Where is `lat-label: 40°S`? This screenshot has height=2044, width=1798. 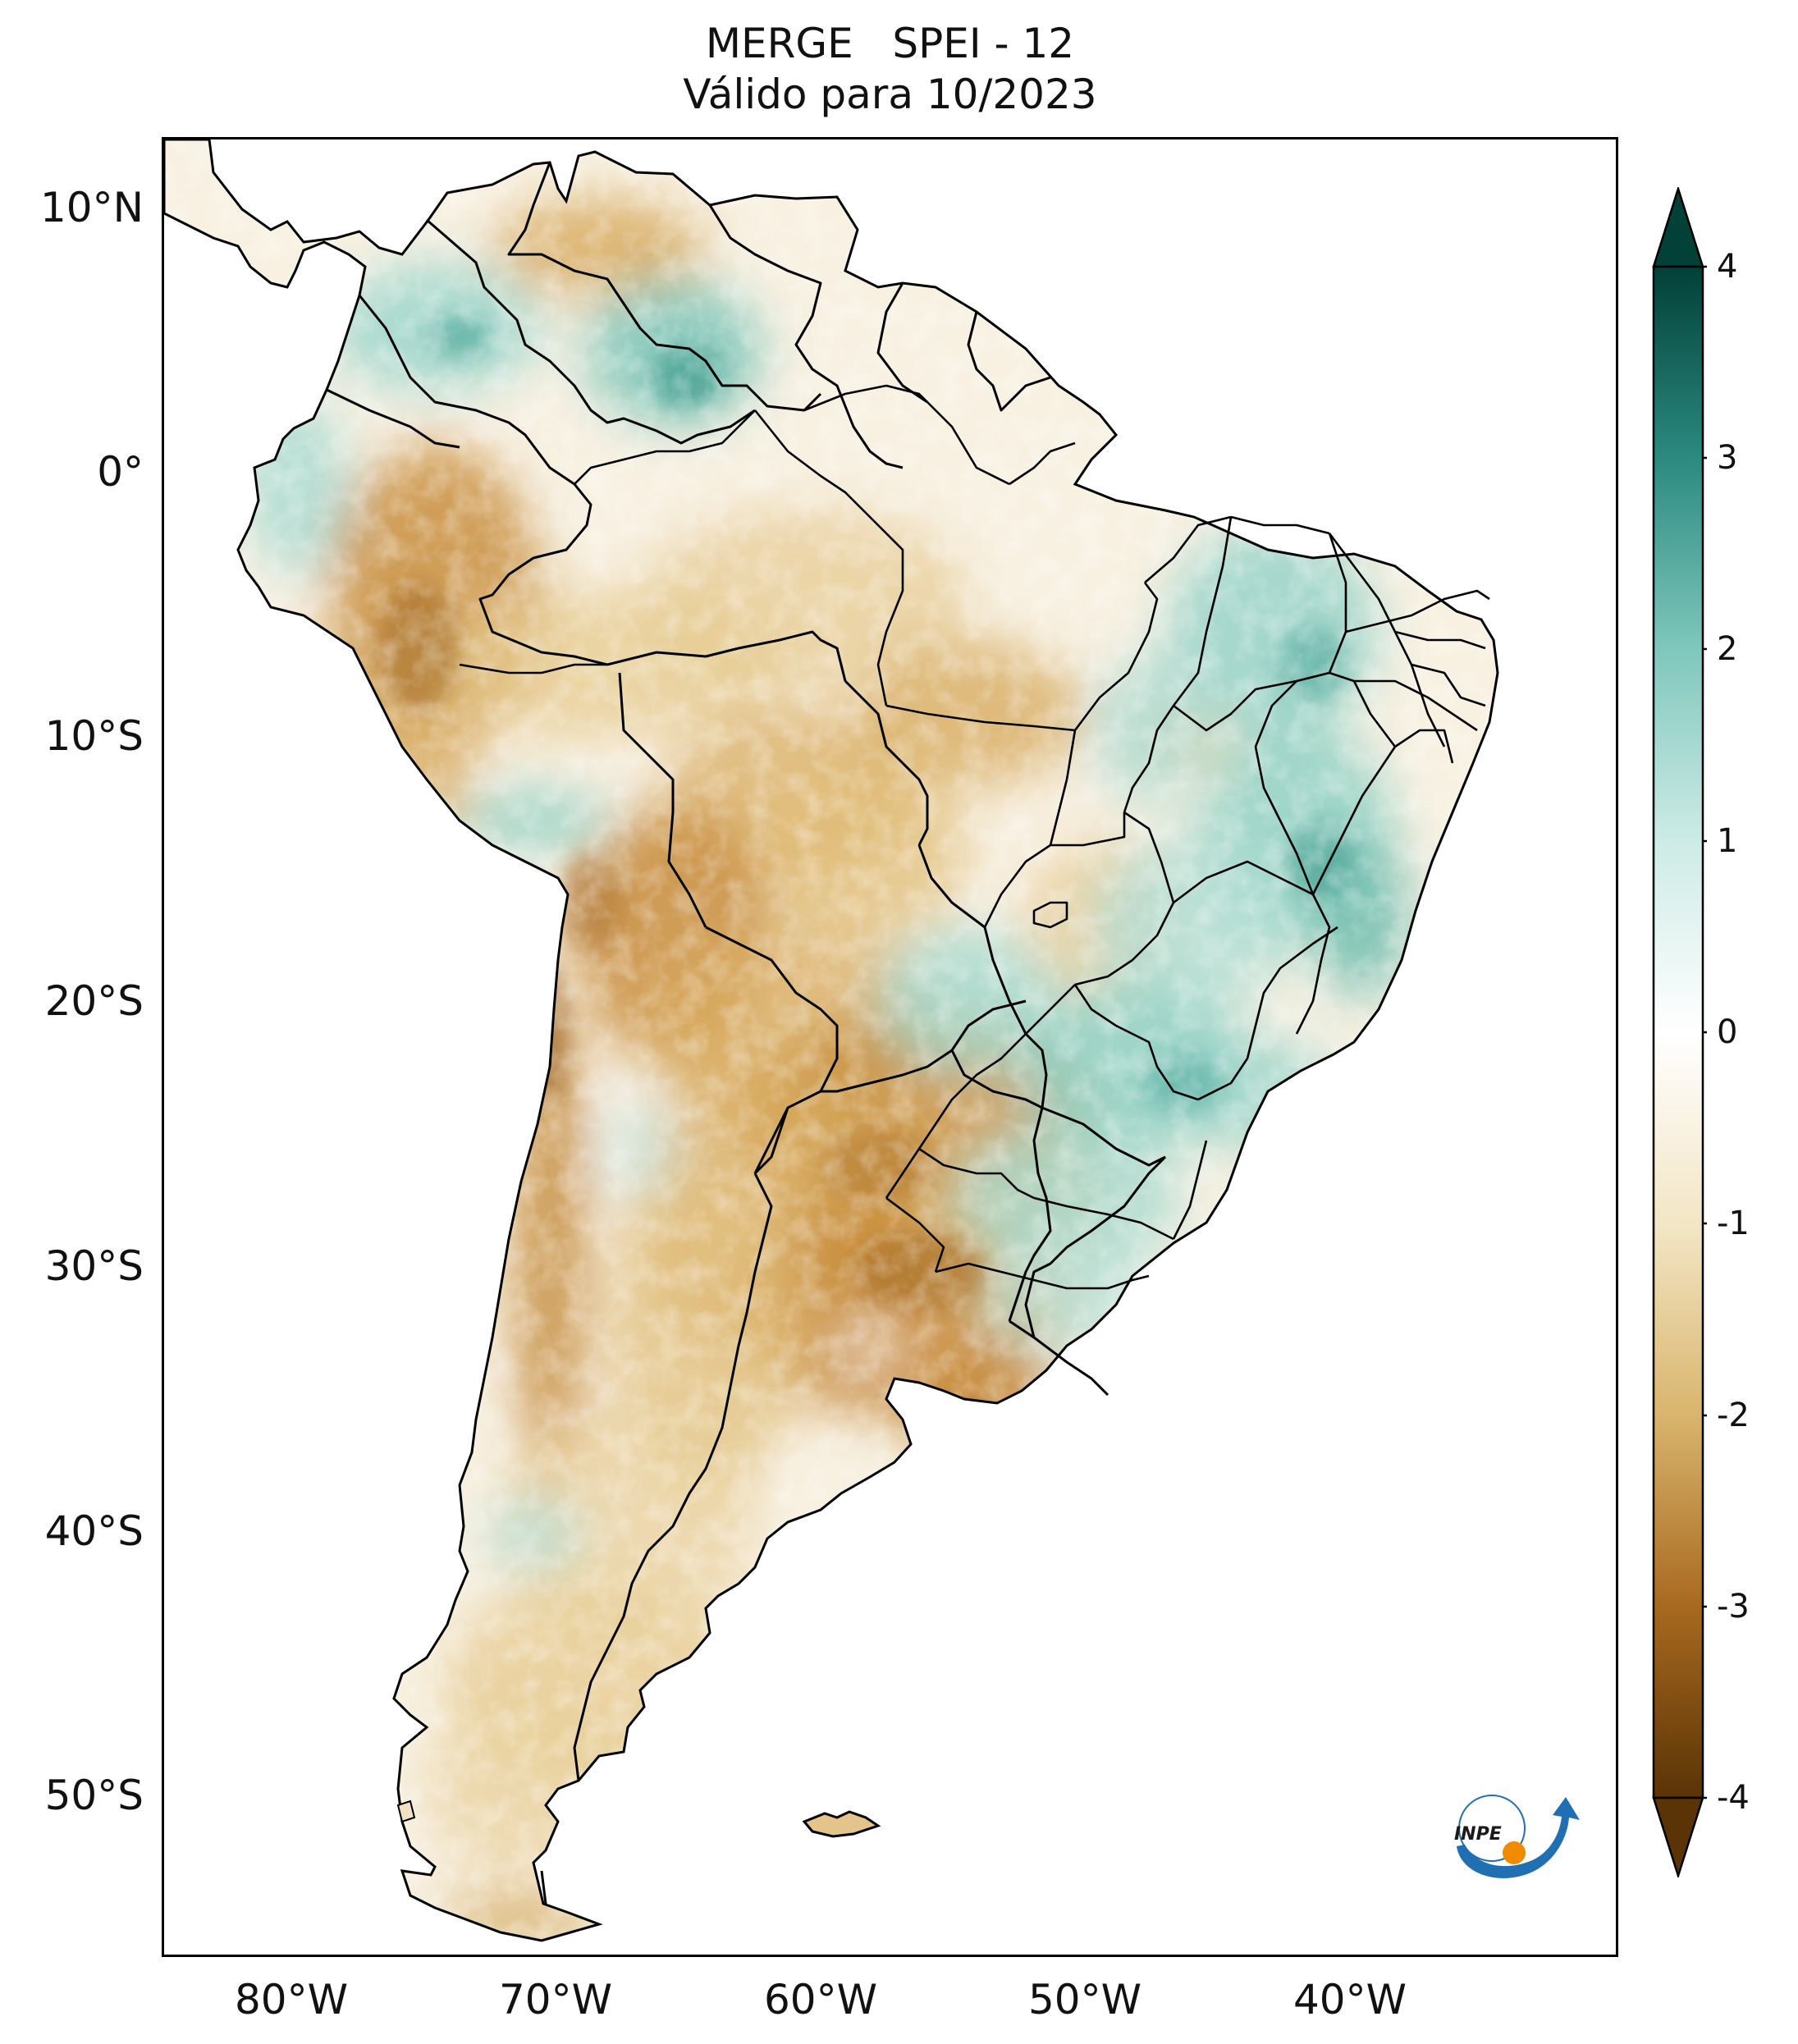 lat-label: 40°S is located at coordinates (94, 1531).